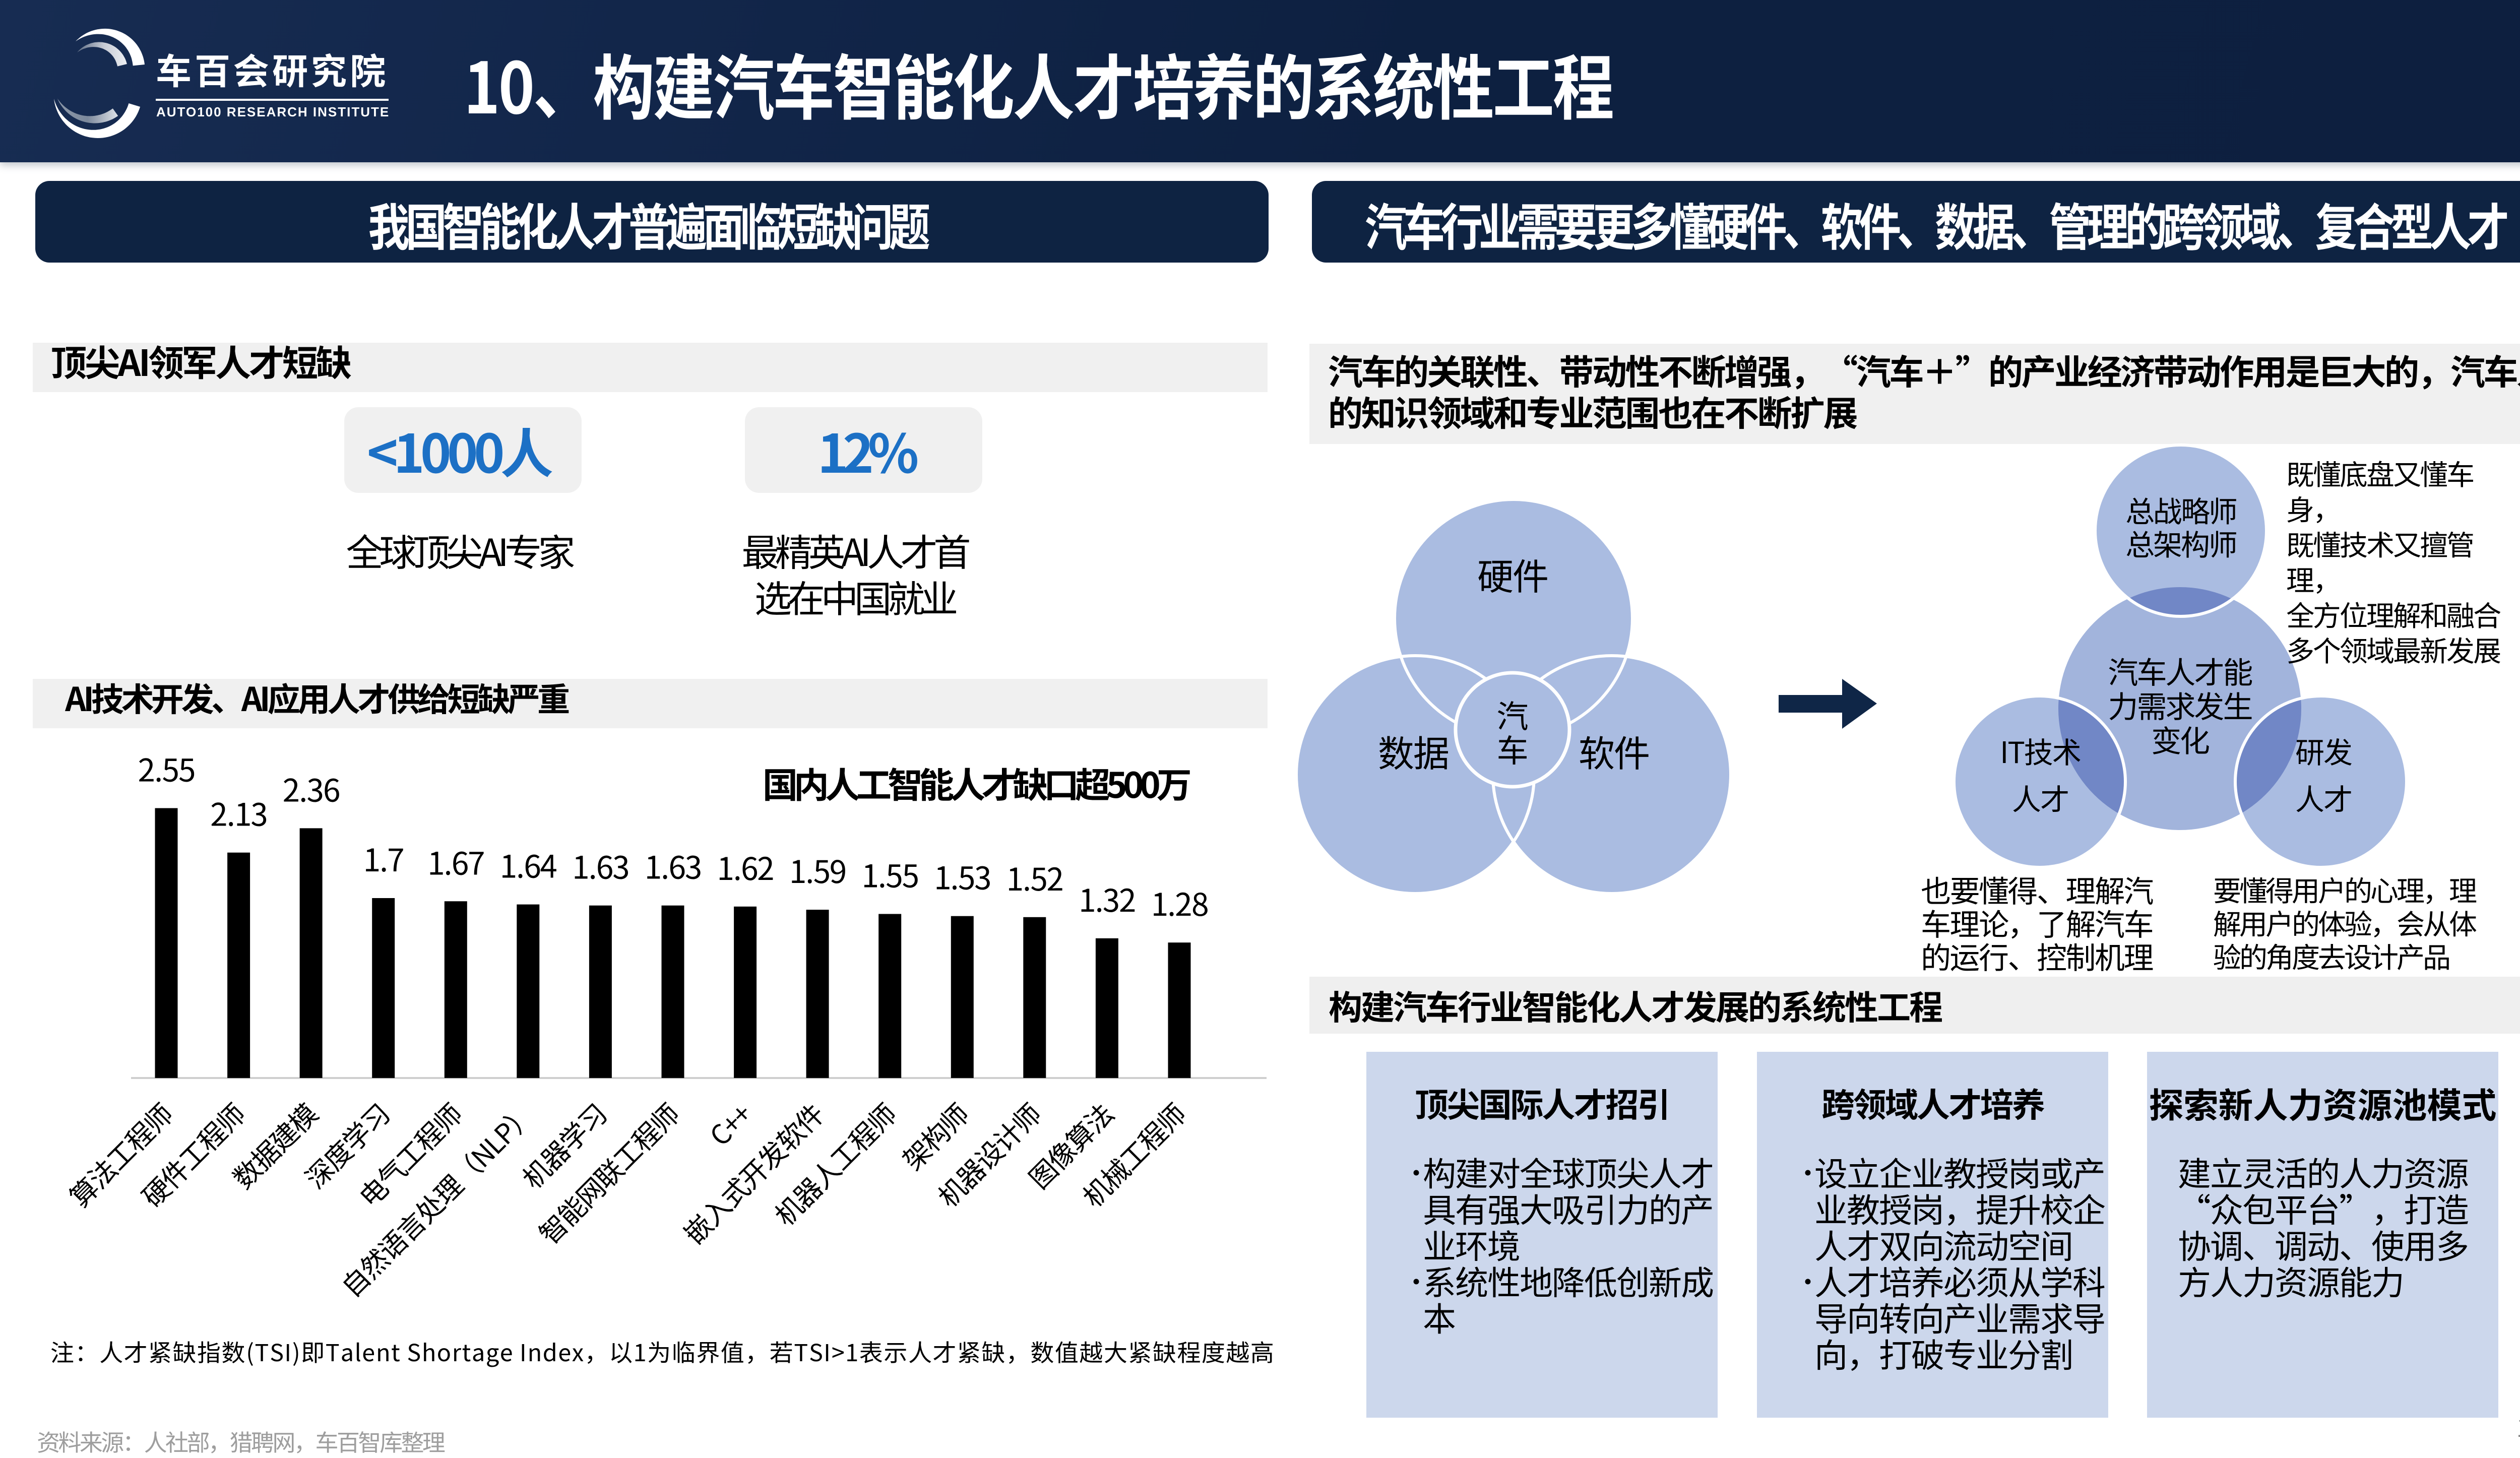 This screenshot has height=1458, width=2520. Describe the element at coordinates (1513, 714) in the screenshot. I see `svg-text: 汽` at that location.